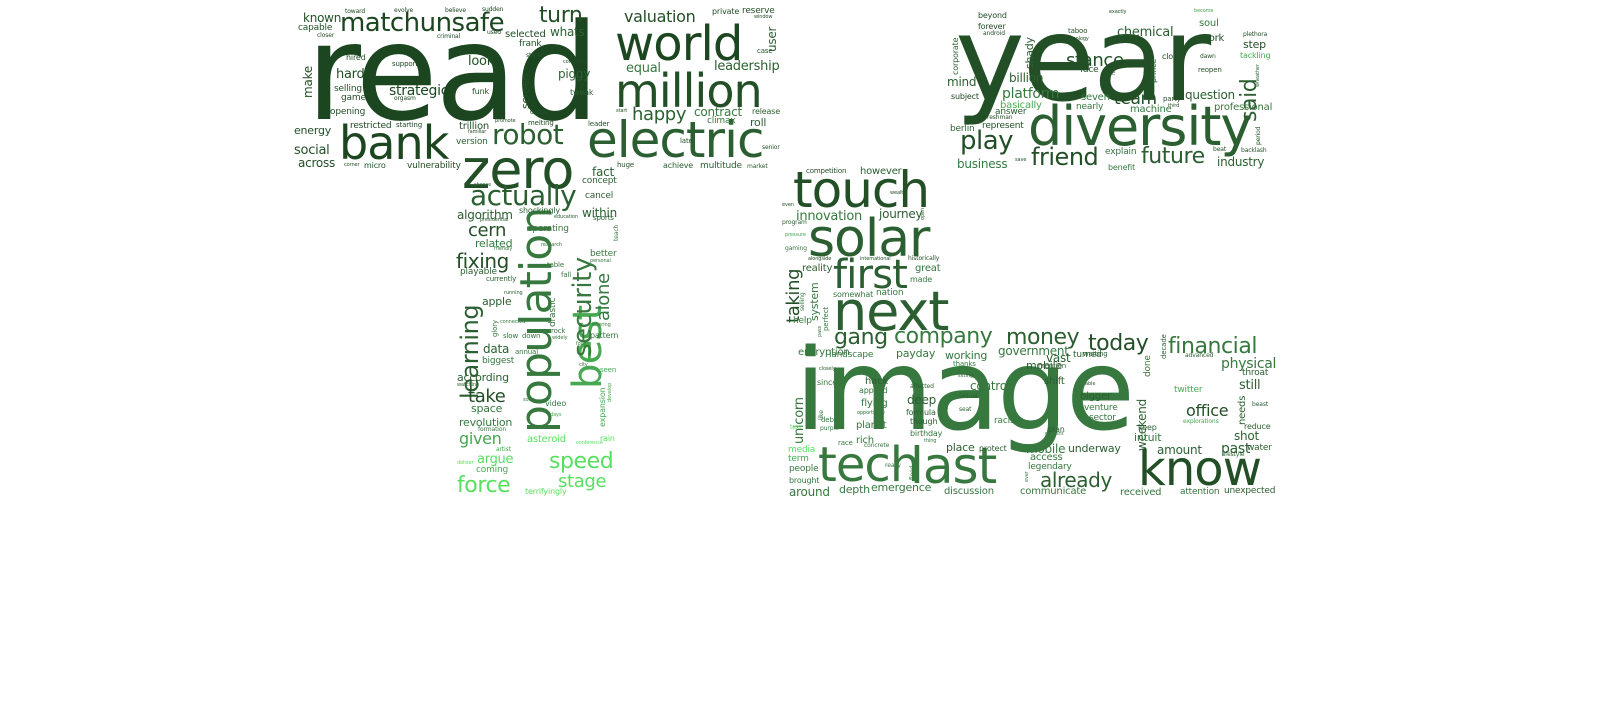  What do you see at coordinates (1254, 150) in the screenshot?
I see `cloud-word: backlash` at bounding box center [1254, 150].